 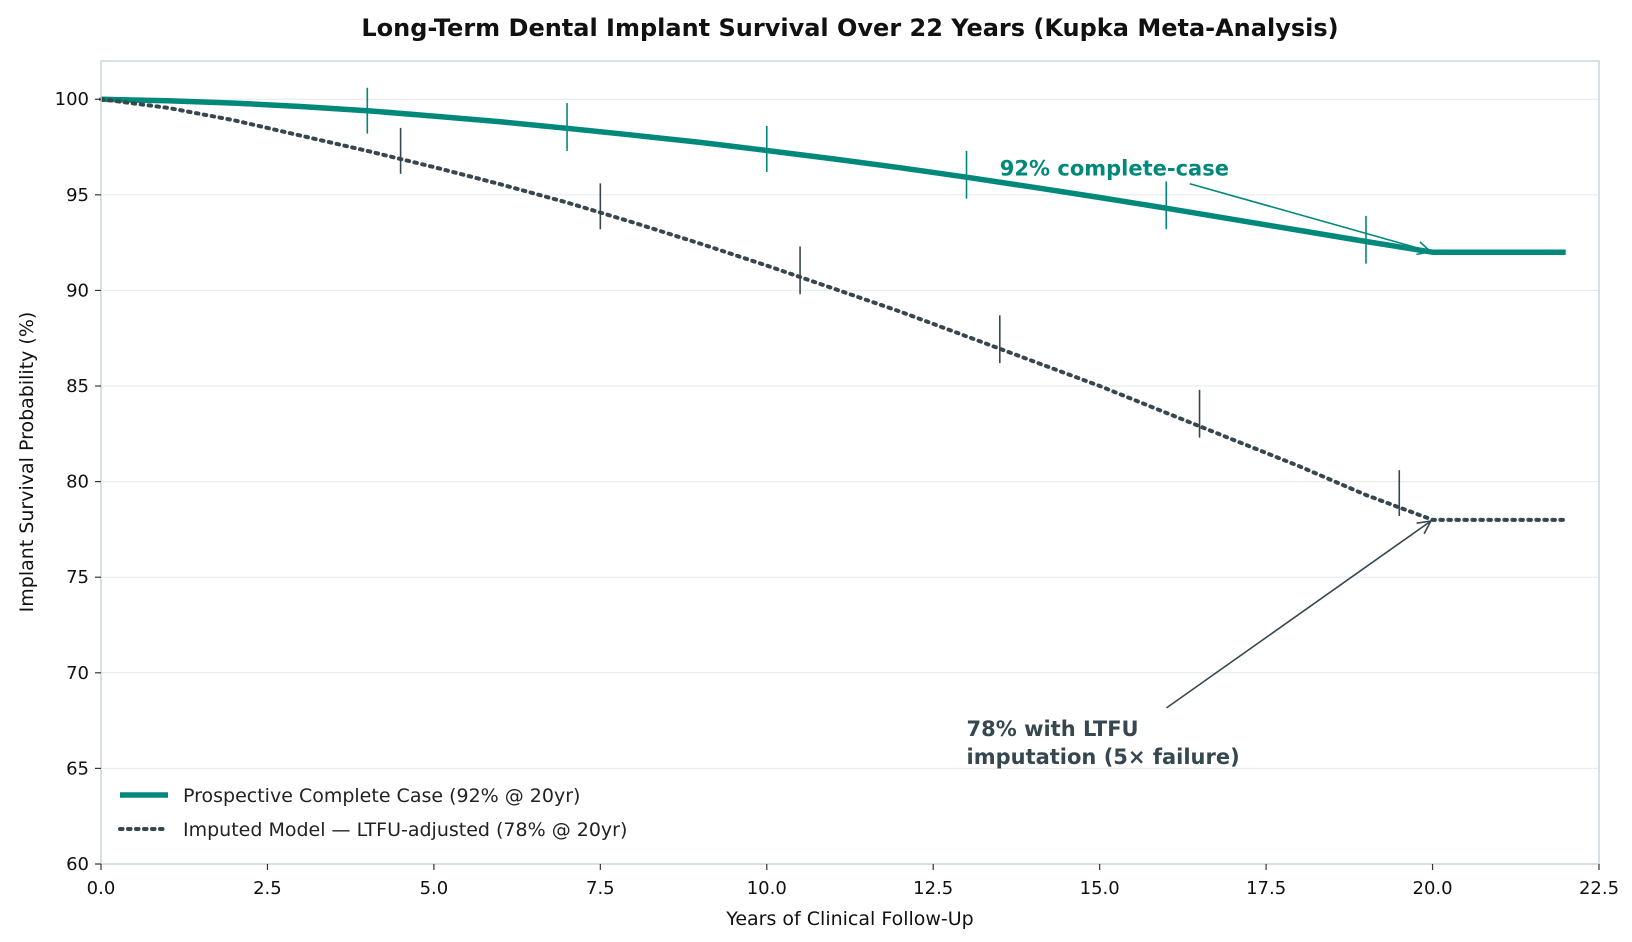 I want to click on x-tick-label: 12.5, so click(x=933, y=888).